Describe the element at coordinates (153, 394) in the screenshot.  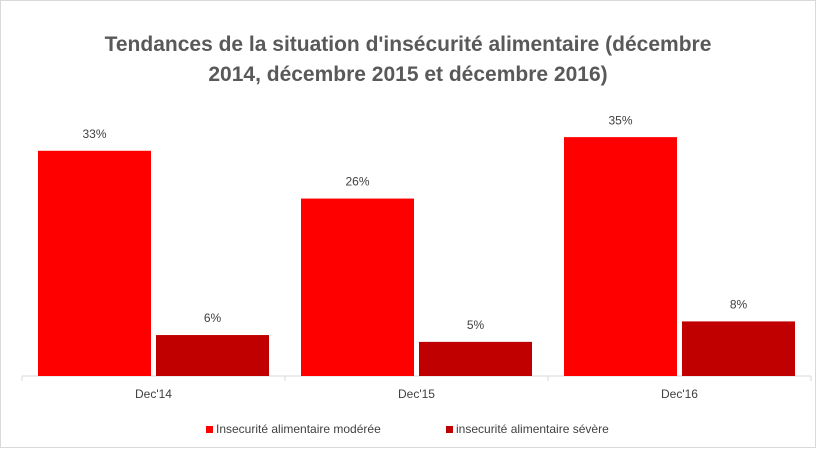
I see `x-tick-label: Dec'14` at that location.